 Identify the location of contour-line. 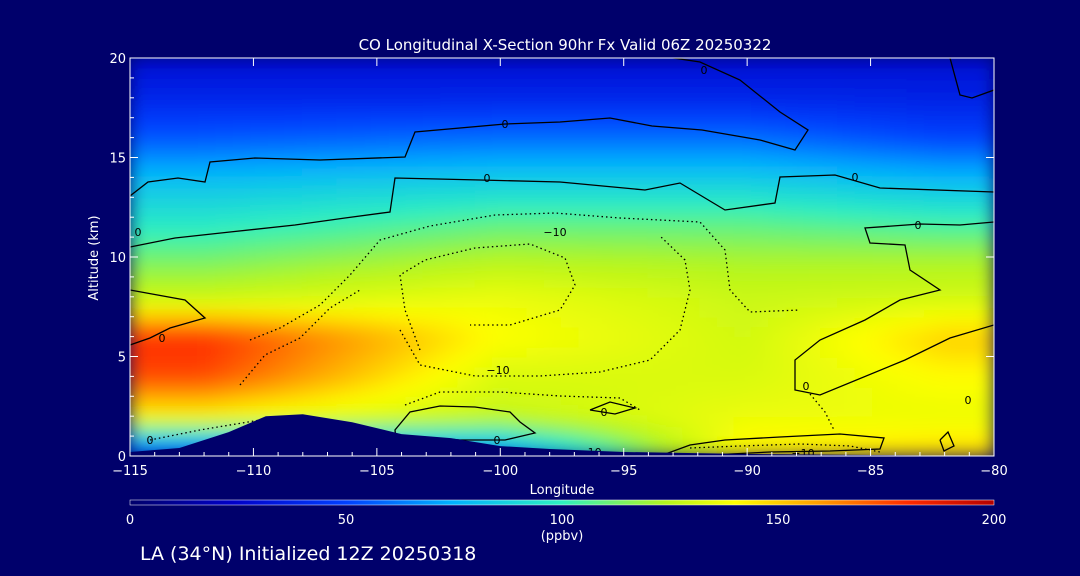
(822, 412).